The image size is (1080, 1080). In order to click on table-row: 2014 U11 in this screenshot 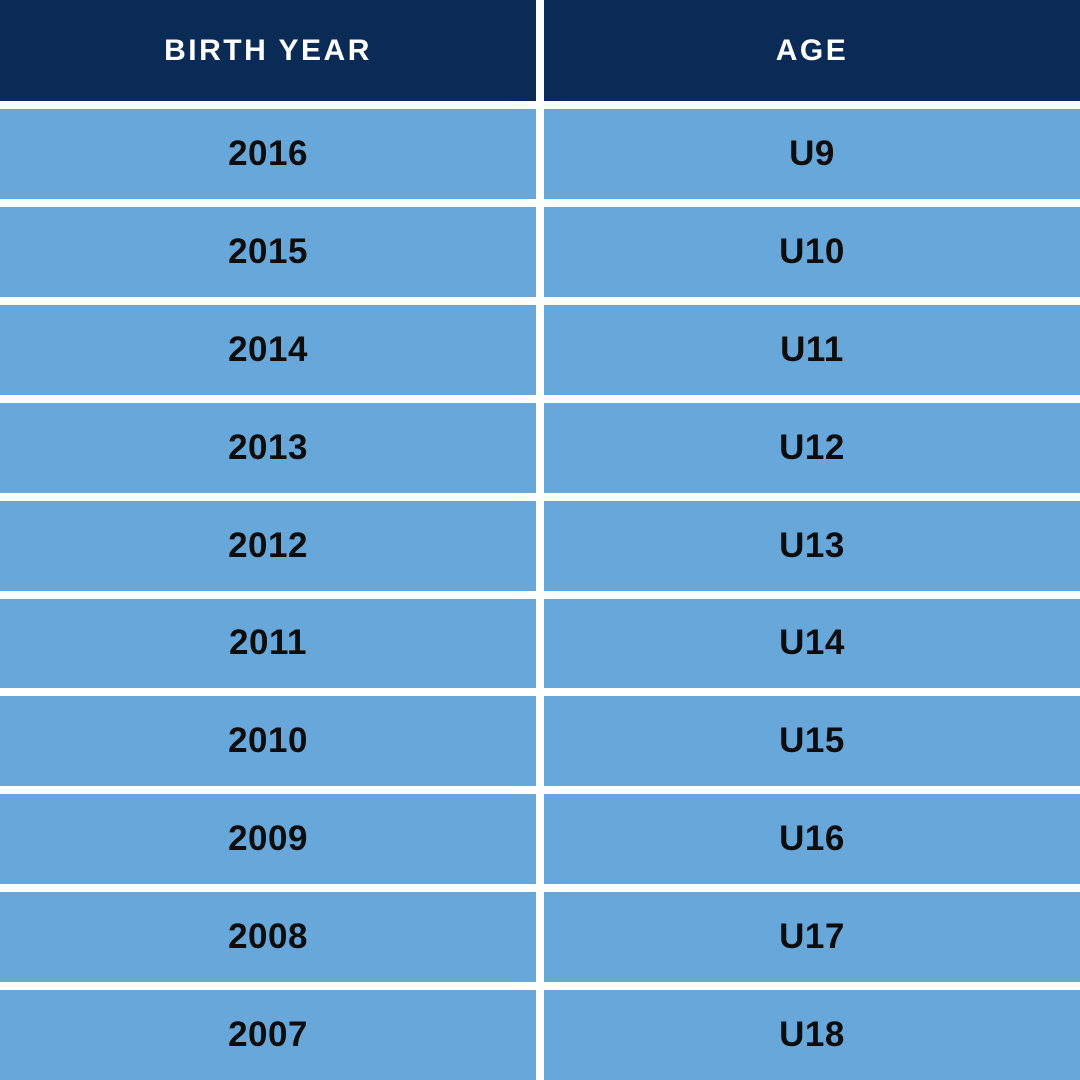, I will do `click(540, 349)`.